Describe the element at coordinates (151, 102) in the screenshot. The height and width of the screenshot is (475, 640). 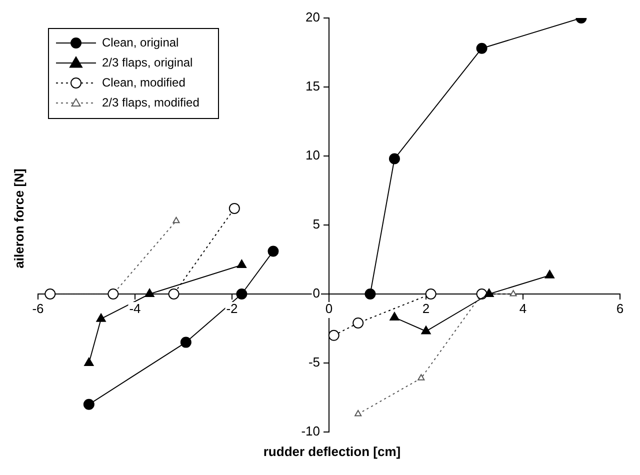
I see `legend-label: 2/3 flaps, modified` at that location.